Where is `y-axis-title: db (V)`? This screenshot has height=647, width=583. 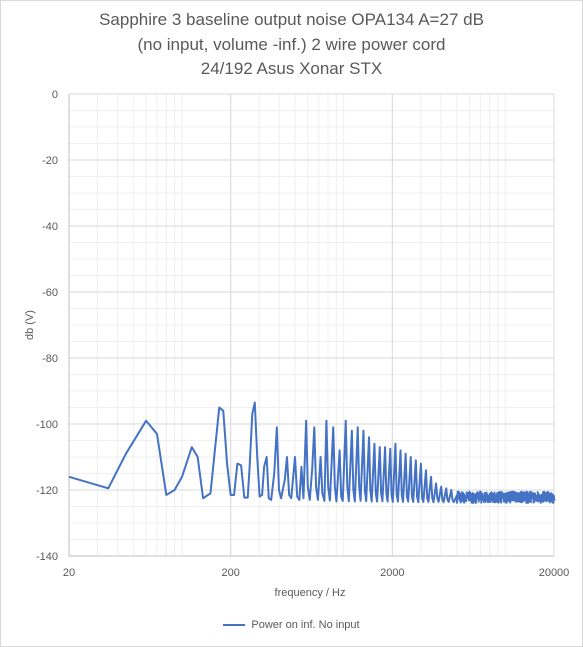
y-axis-title: db (V) is located at coordinates (30, 325).